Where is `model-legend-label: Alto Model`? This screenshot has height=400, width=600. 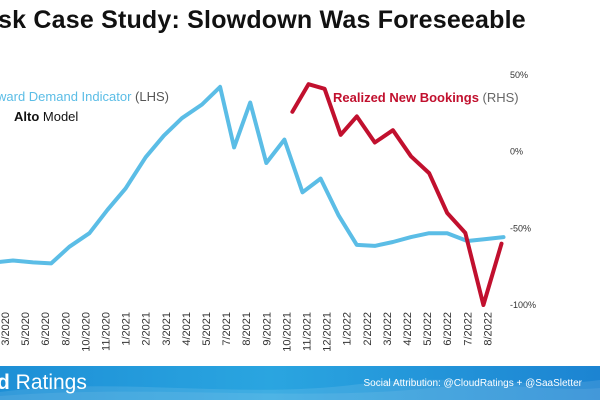 model-legend-label: Alto Model is located at coordinates (46, 116).